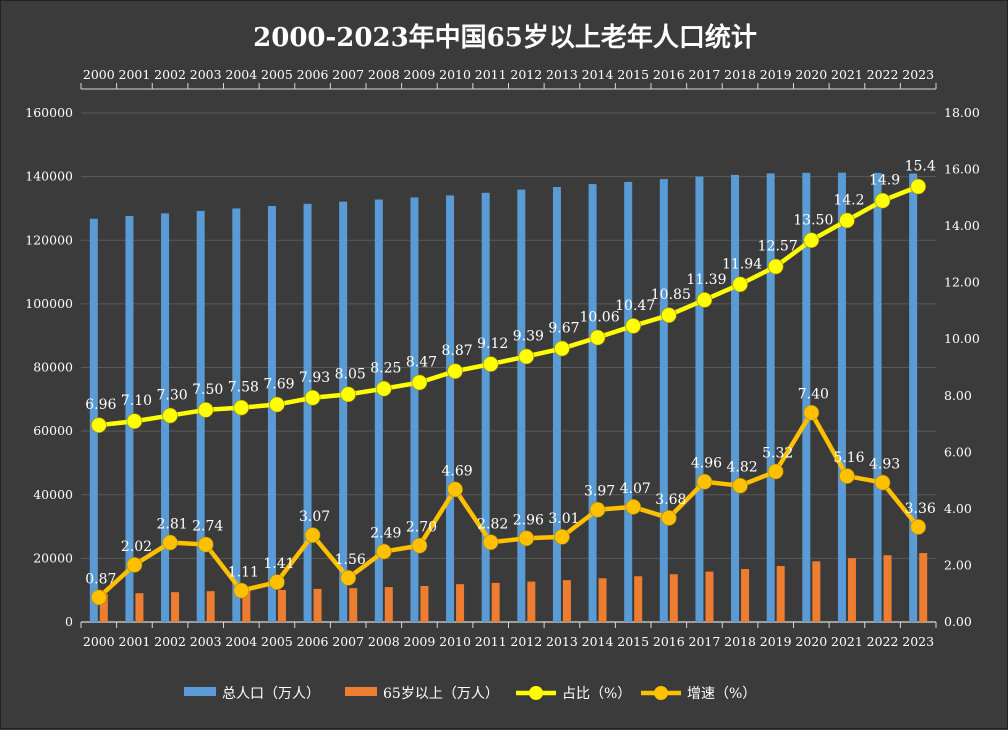 The image size is (1008, 730). I want to click on growth-rate-data-label: 2.02, so click(136, 547).